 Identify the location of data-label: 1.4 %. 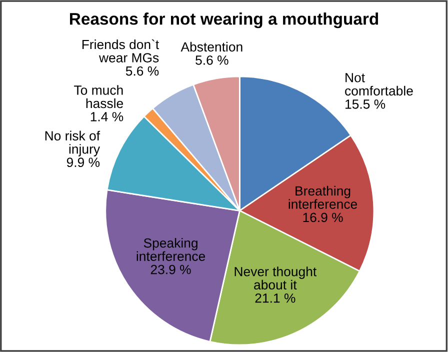
(107, 117).